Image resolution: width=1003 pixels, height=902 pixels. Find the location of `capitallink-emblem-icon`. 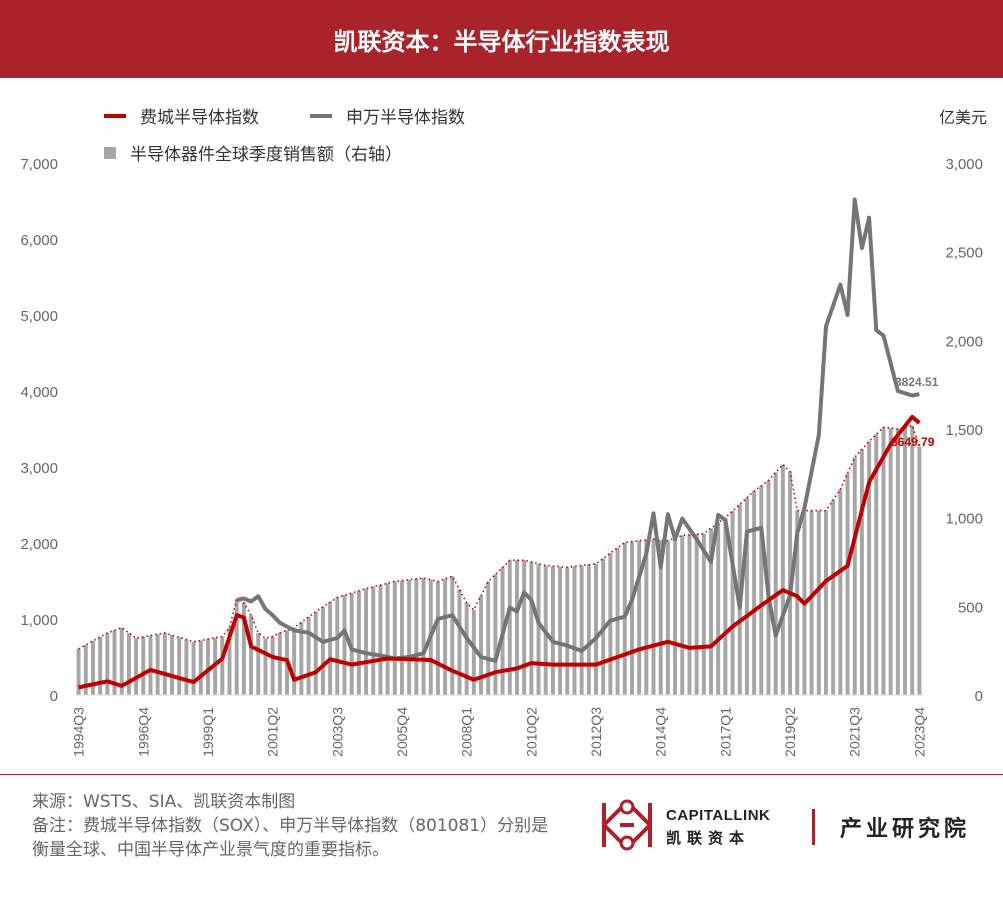

capitallink-emblem-icon is located at coordinates (627, 825).